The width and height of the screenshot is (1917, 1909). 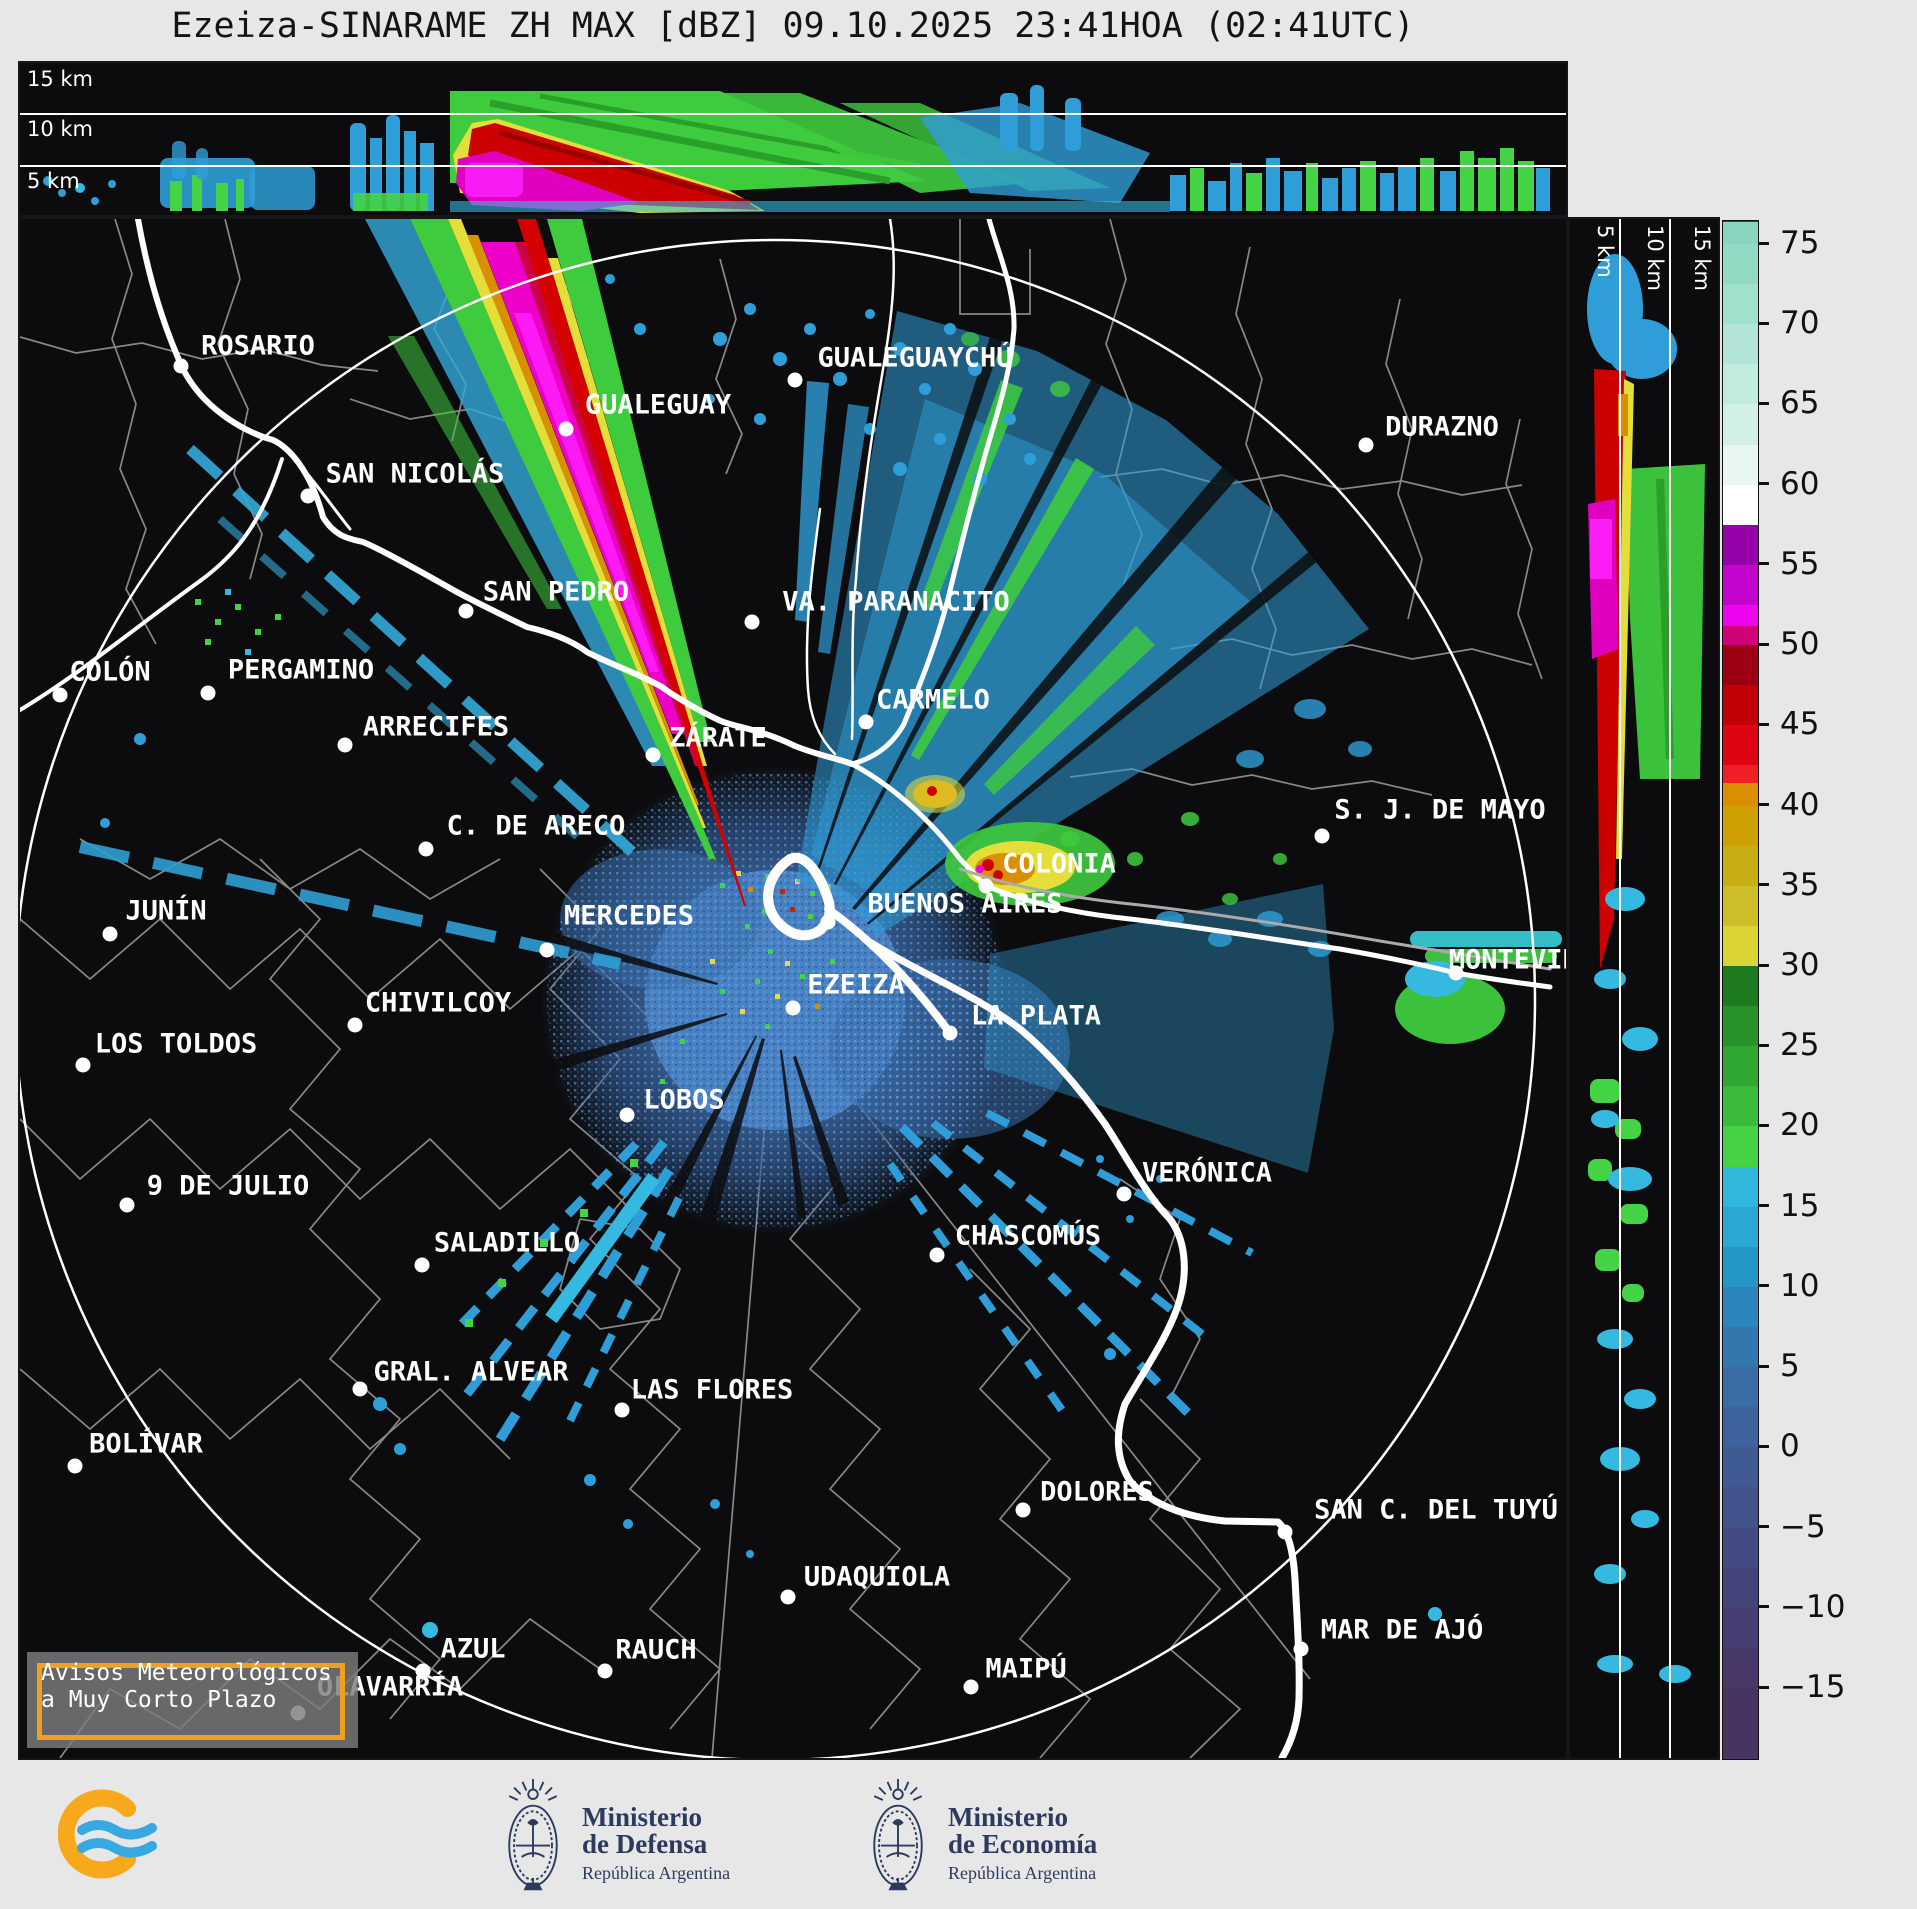 I want to click on city-label: AZUL, so click(x=472, y=1649).